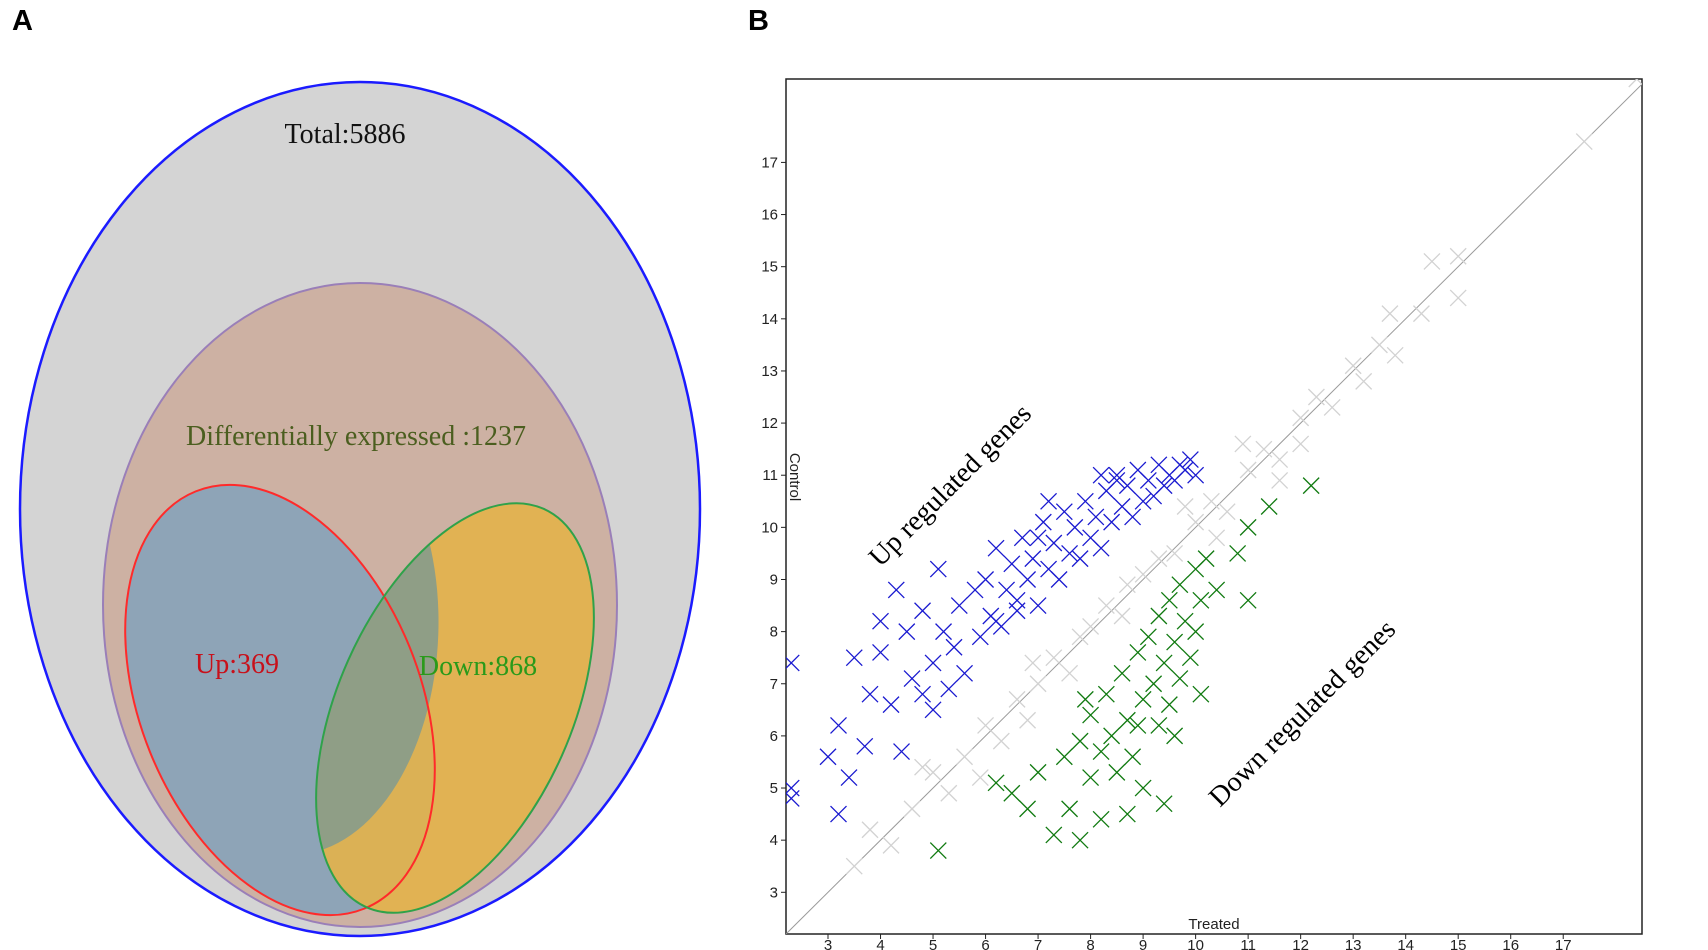 The image size is (1708, 950). What do you see at coordinates (1353, 943) in the screenshot?
I see `x-tick-label: 13` at bounding box center [1353, 943].